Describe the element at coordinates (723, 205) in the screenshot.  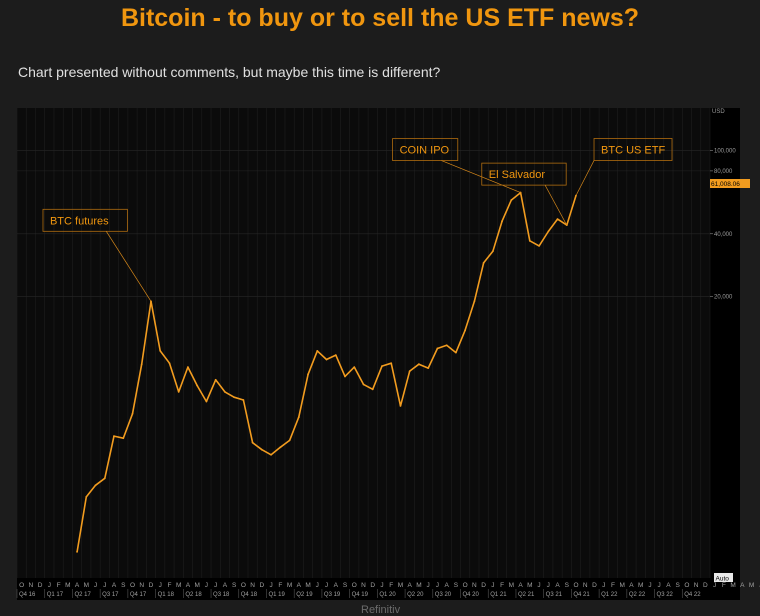
I see `y-axis: USD 100,000 80,000 40,000 20,000` at that location.